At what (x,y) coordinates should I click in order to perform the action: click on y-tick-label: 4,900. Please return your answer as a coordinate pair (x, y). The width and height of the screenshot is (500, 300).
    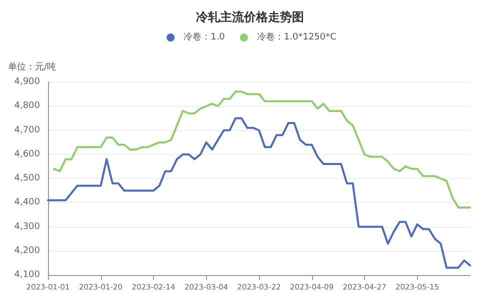
    Looking at the image, I should click on (27, 82).